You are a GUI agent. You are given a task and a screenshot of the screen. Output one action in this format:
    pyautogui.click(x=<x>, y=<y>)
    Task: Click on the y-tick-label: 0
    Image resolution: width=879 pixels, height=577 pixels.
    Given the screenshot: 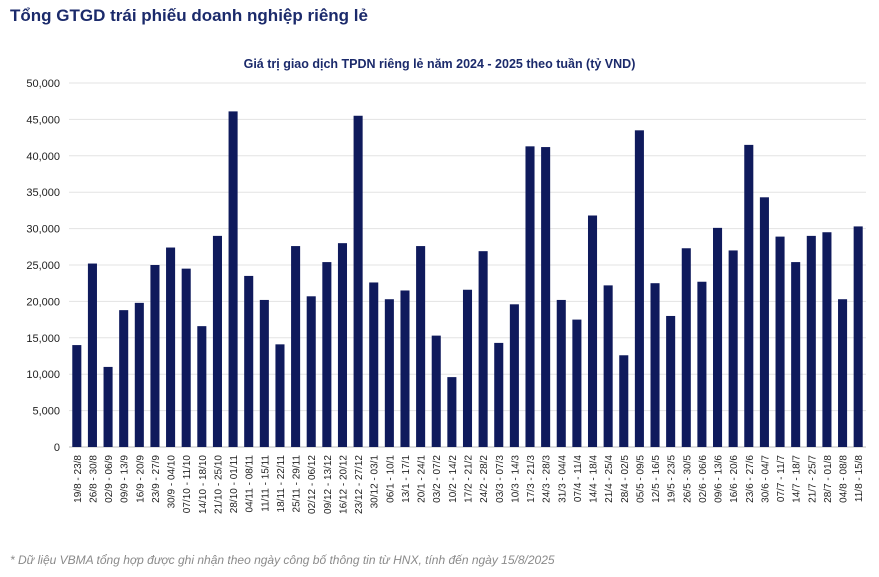 What is the action you would take?
    pyautogui.click(x=57, y=448)
    